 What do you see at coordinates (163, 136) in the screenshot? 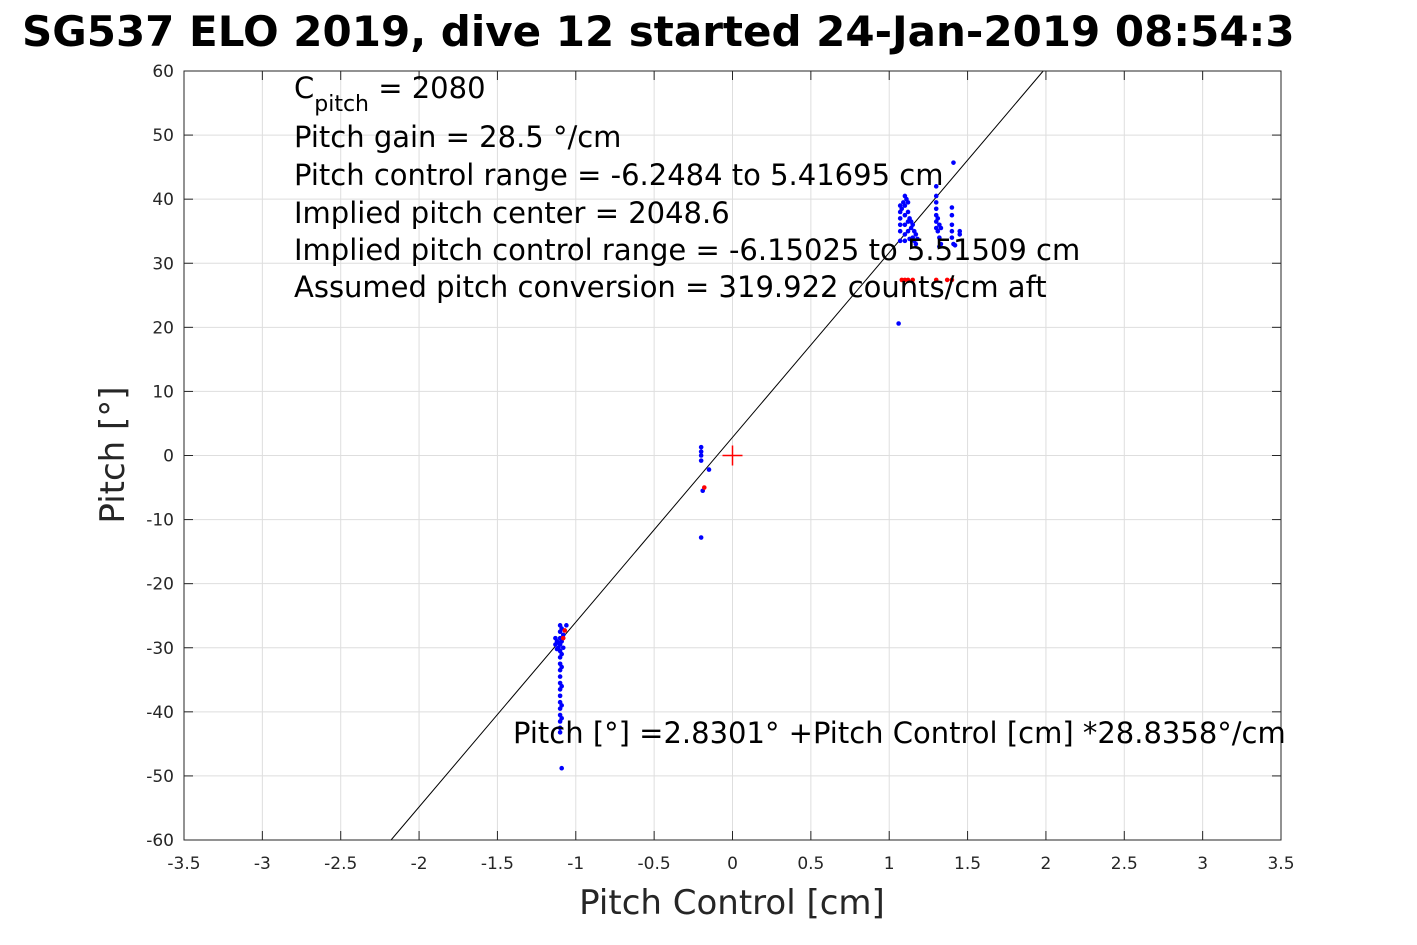
I see `y-tick-label: 50` at bounding box center [163, 136].